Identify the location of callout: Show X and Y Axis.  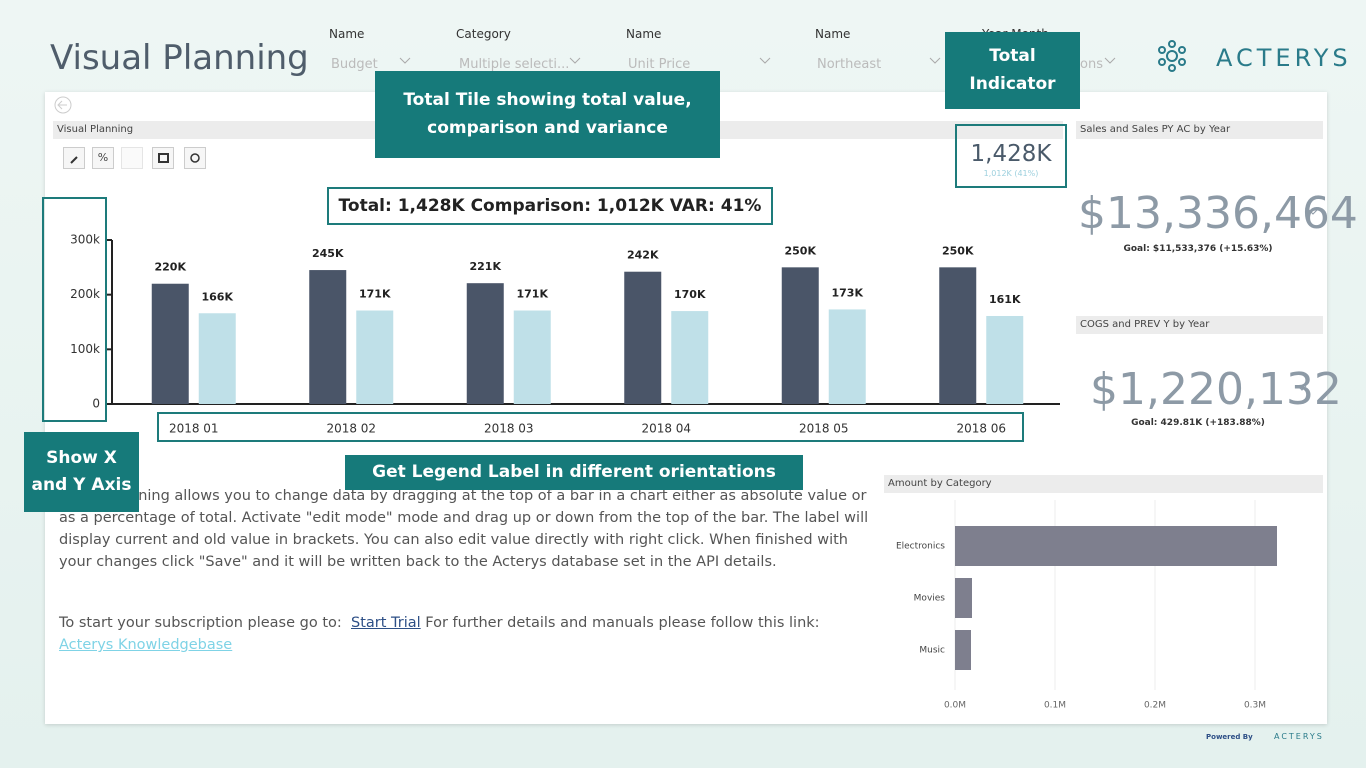
(81, 472).